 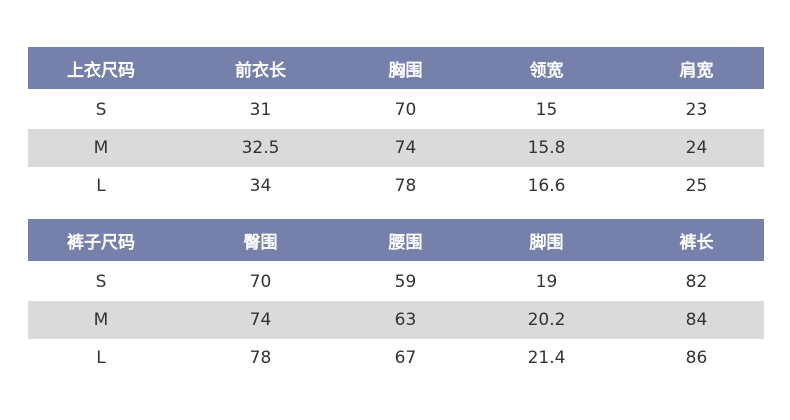 I want to click on tops-collar-width-cell: 16.6, so click(x=546, y=186).